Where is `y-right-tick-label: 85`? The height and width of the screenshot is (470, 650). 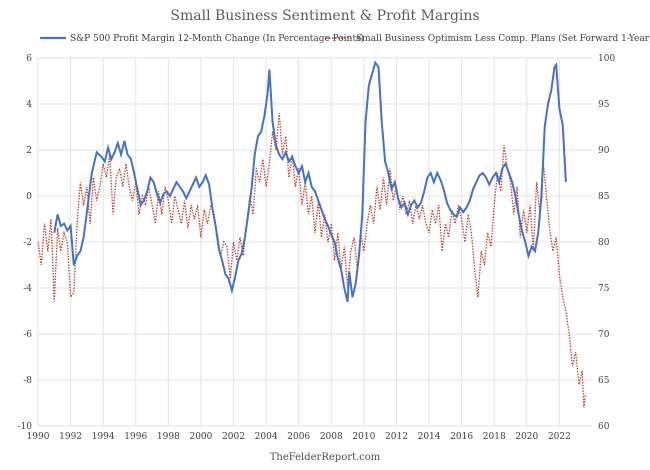
y-right-tick-label: 85 is located at coordinates (604, 197).